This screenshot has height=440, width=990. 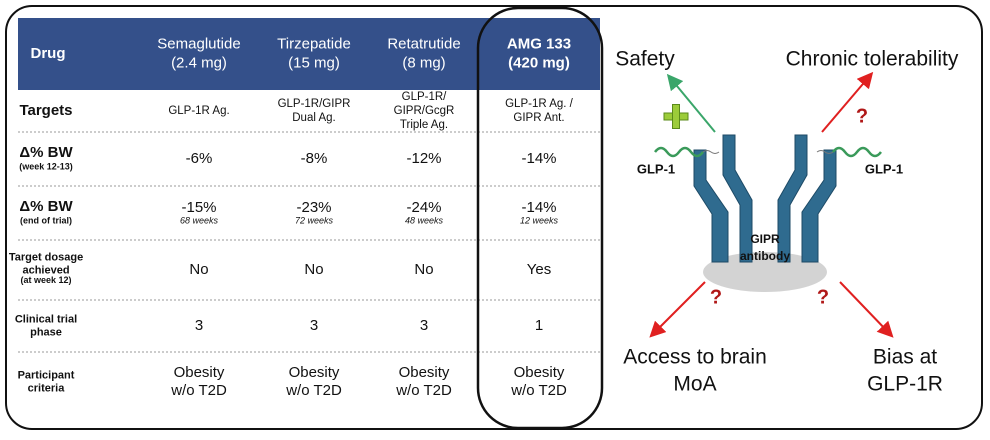 I want to click on table-cell: GLP-1R Ag. /, so click(x=539, y=104).